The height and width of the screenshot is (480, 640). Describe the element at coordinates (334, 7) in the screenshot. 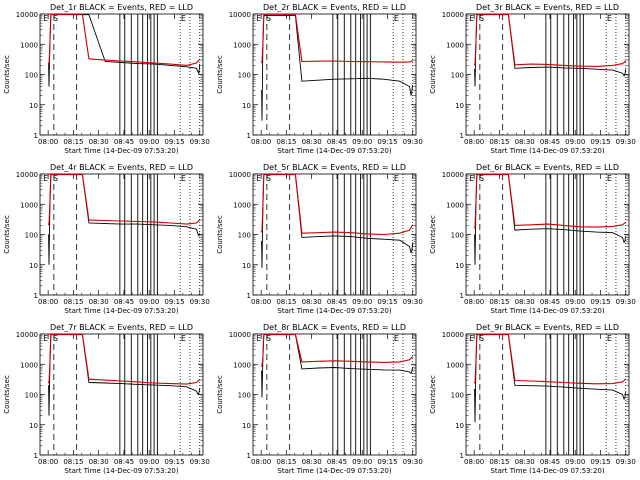

I see `plot-title: Det_2r BLACK = Events, RED = LLD` at that location.